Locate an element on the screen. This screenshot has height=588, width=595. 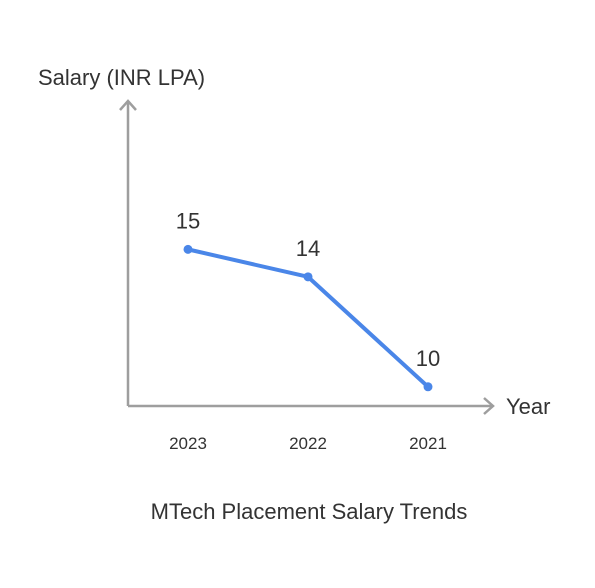
x-tick-label: 2021 is located at coordinates (428, 443).